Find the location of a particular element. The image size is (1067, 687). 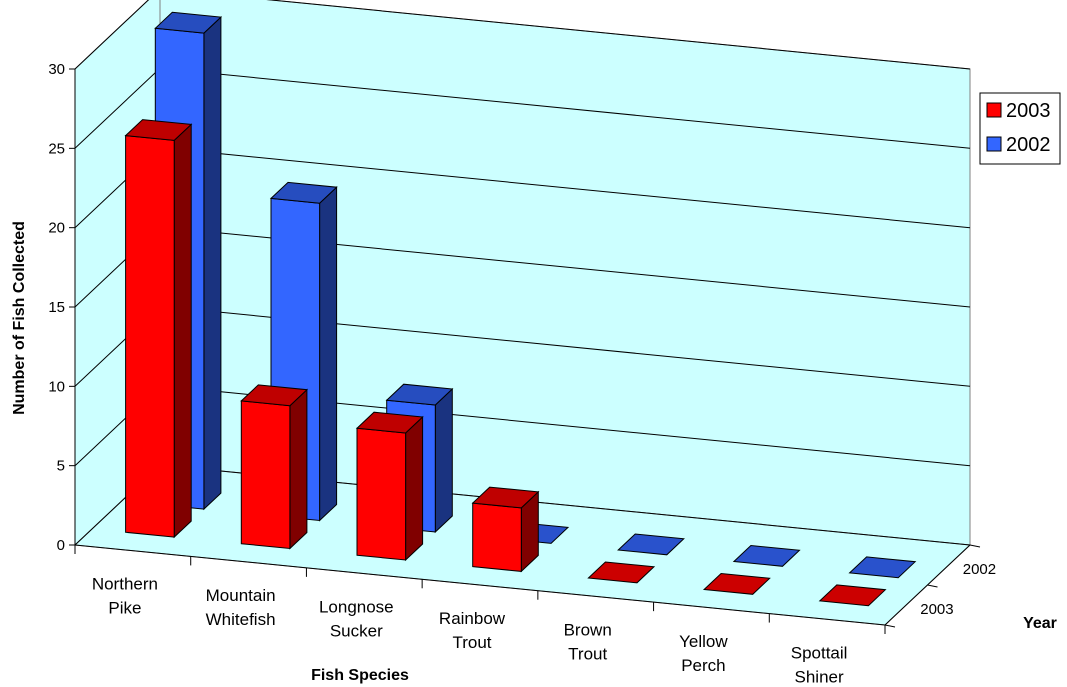

y-axis-title: Number of Fish Collected is located at coordinates (19, 318).